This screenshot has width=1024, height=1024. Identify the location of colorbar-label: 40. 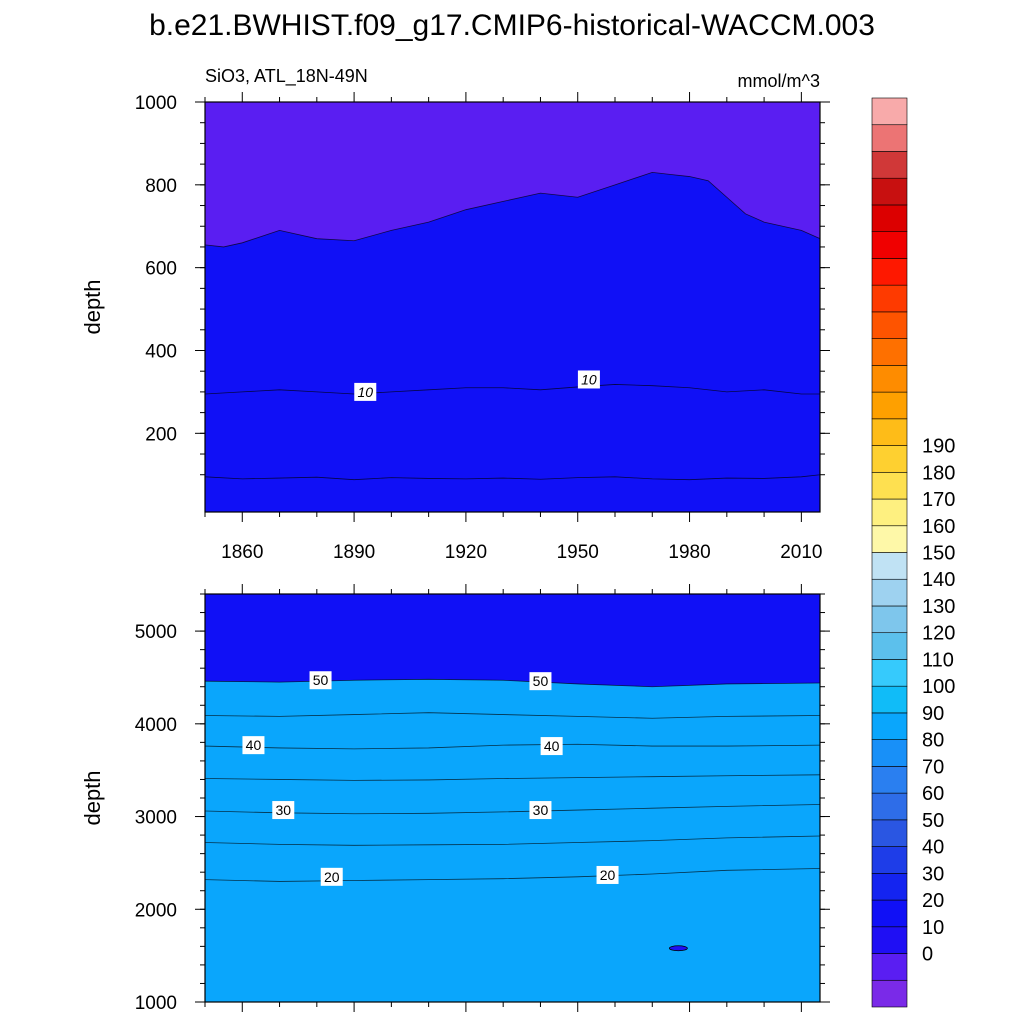
(933, 848).